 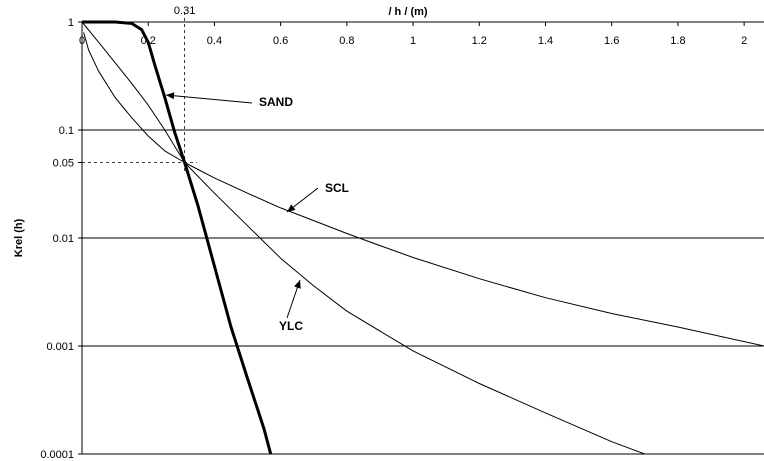 I want to click on x-tick-label: 0.6, so click(x=280, y=41).